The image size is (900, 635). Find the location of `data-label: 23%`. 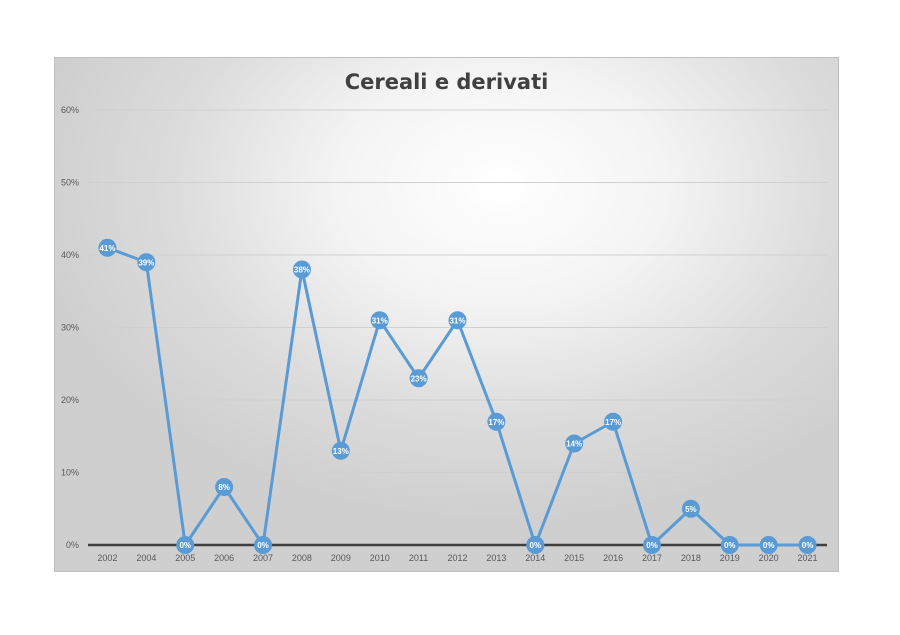

data-label: 23% is located at coordinates (419, 378).